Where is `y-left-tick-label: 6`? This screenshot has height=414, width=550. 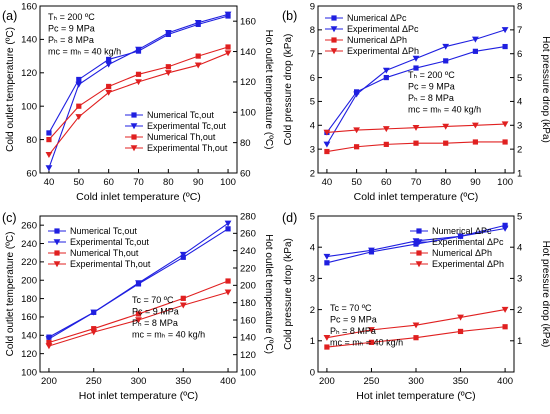
y-left-tick-label: 6 is located at coordinates (312, 78).